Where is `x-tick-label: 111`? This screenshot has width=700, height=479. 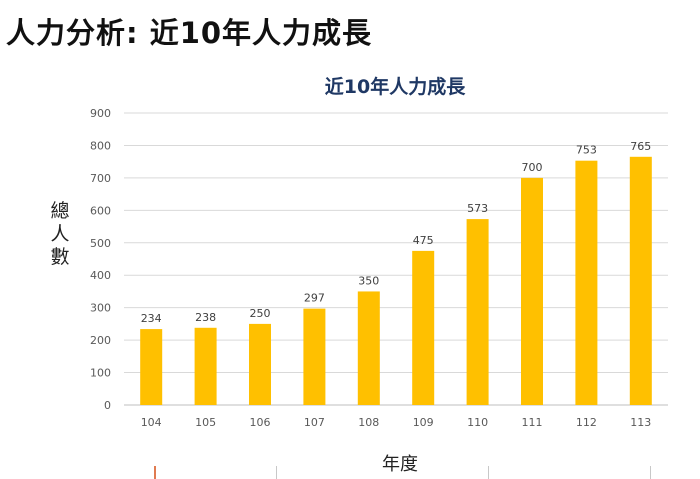
x-tick-label: 111 is located at coordinates (532, 422).